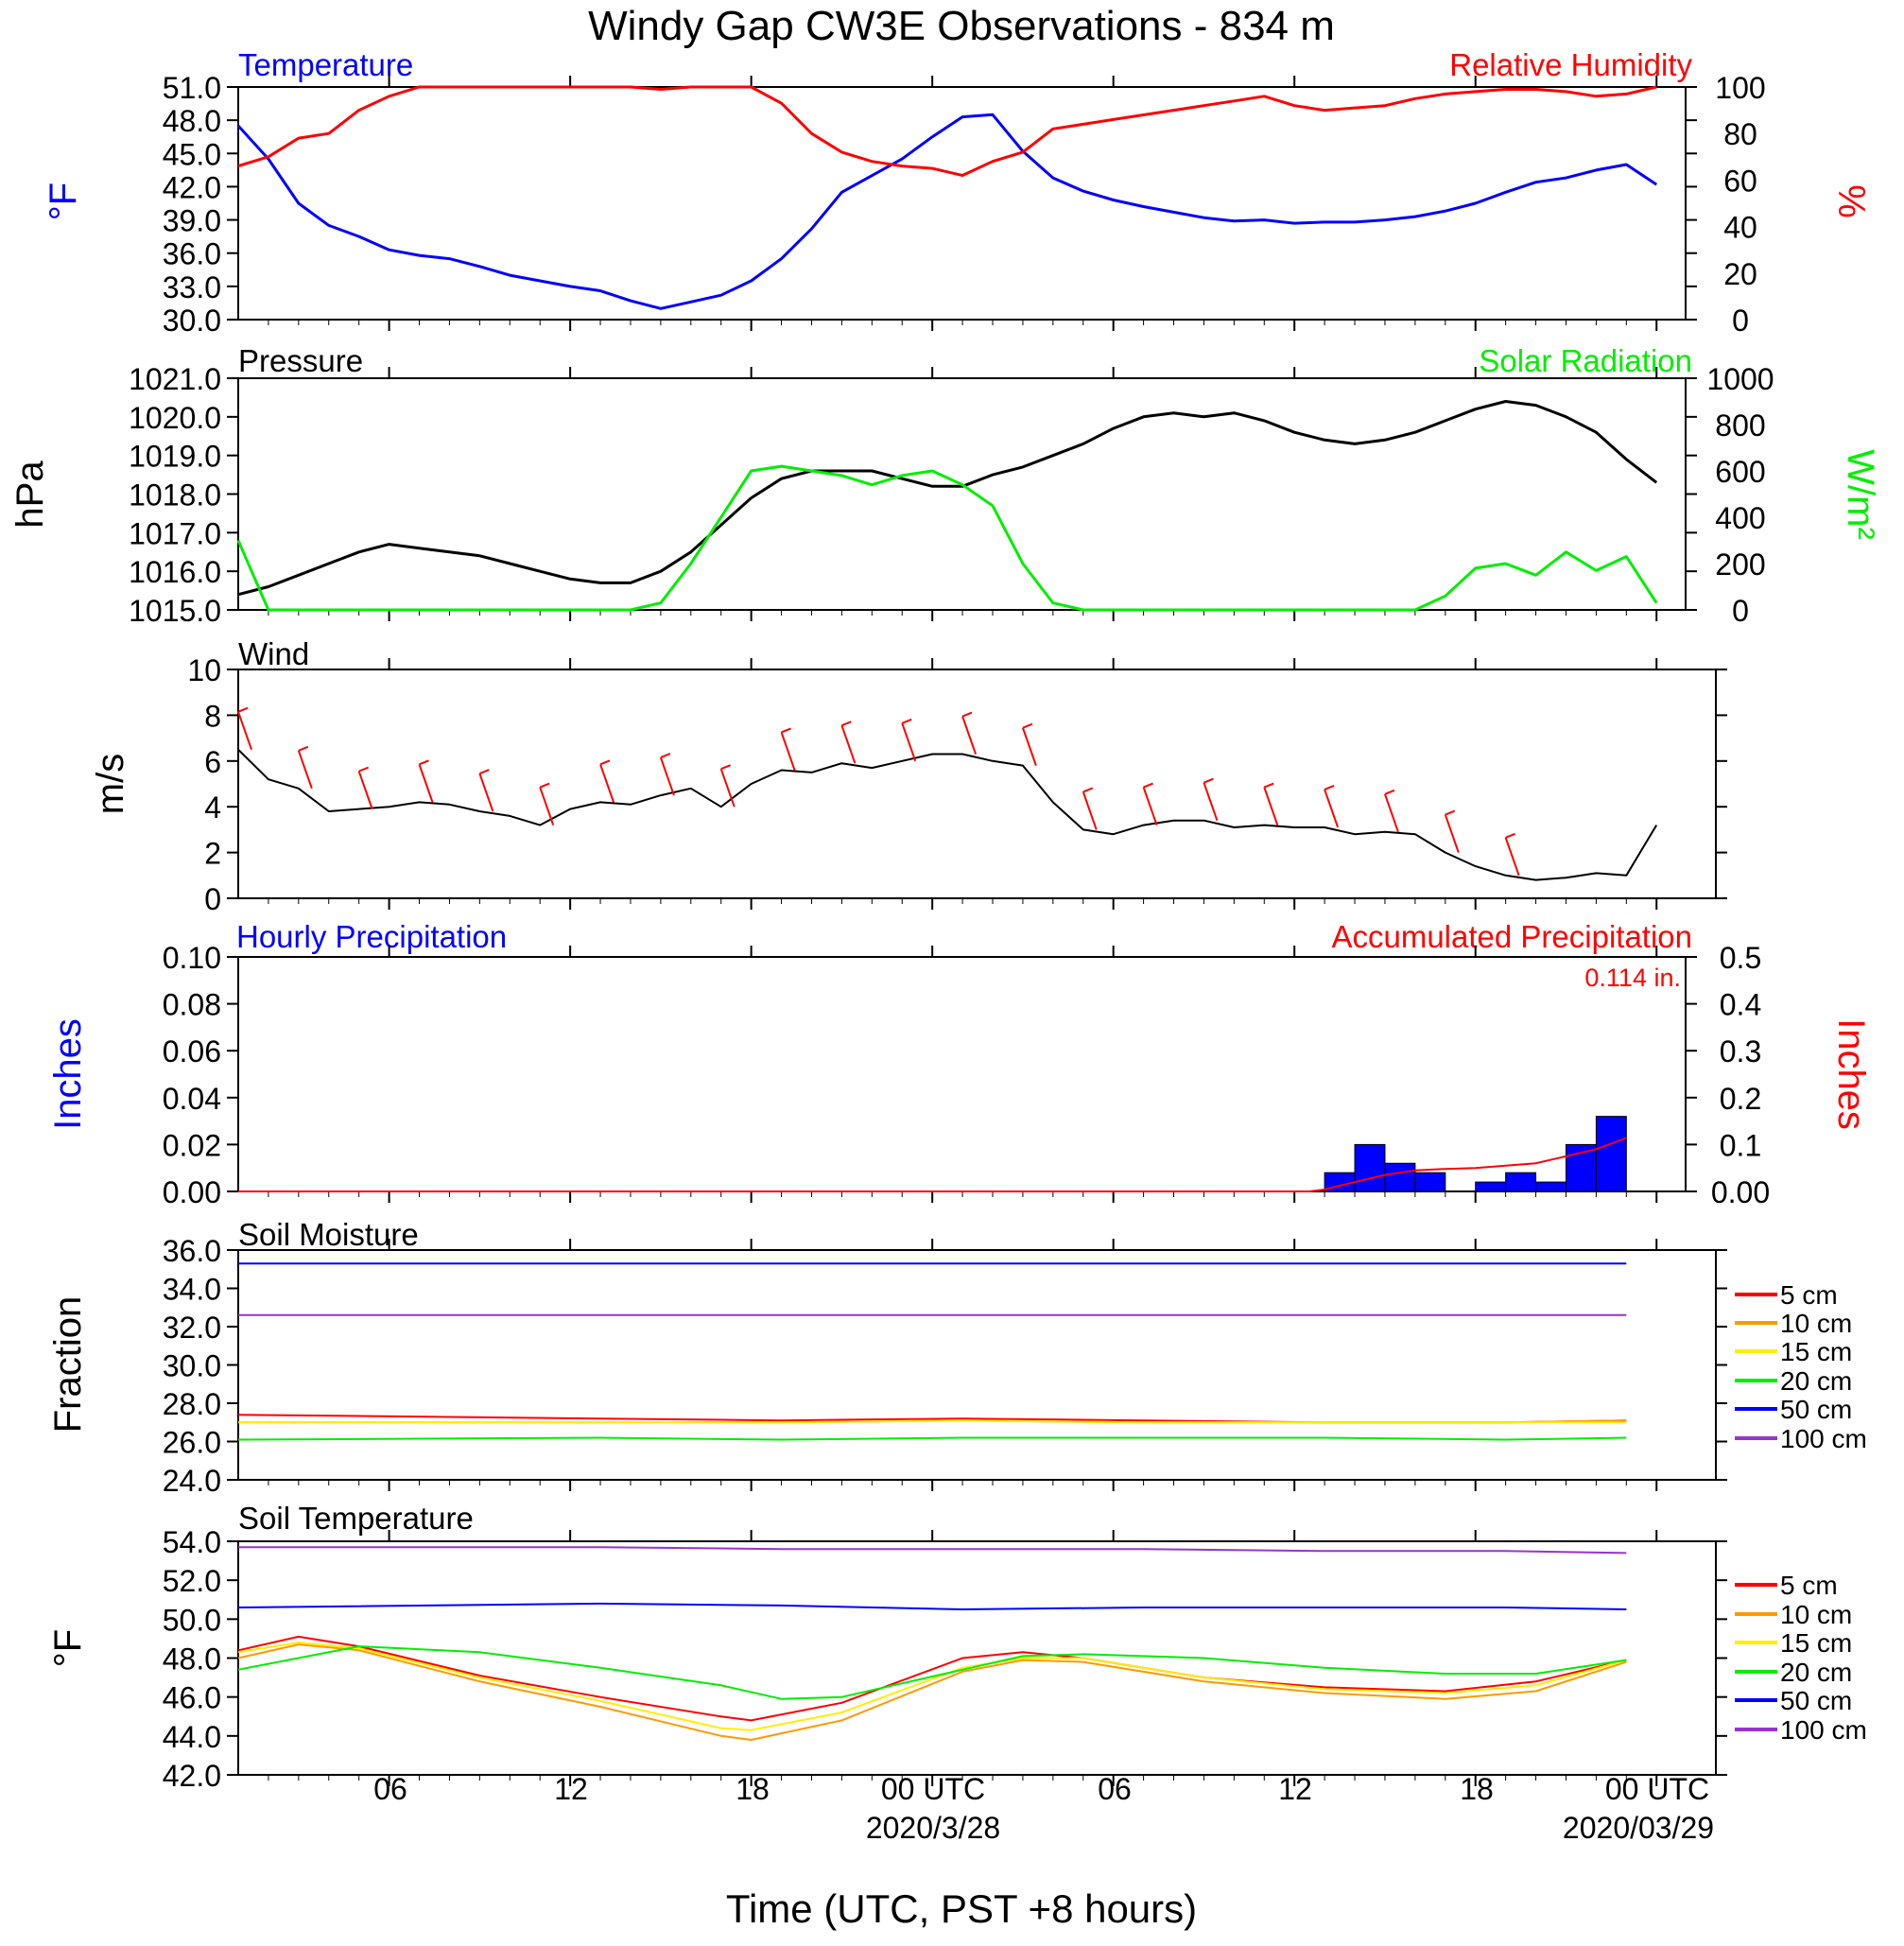 The height and width of the screenshot is (1946, 1904). I want to click on x-date-label: 2020/3/28, so click(933, 1828).